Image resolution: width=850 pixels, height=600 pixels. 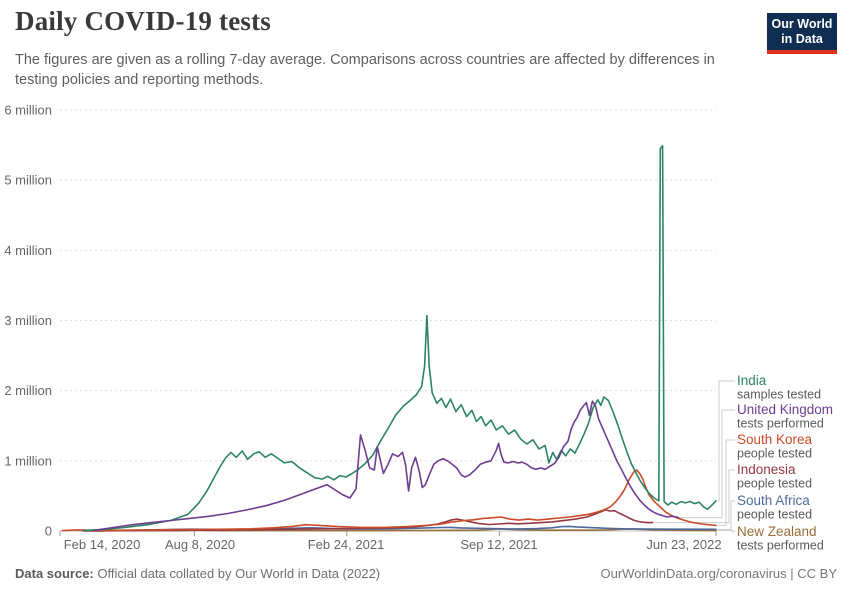 I want to click on y-tick-label: 0, so click(x=48, y=531).